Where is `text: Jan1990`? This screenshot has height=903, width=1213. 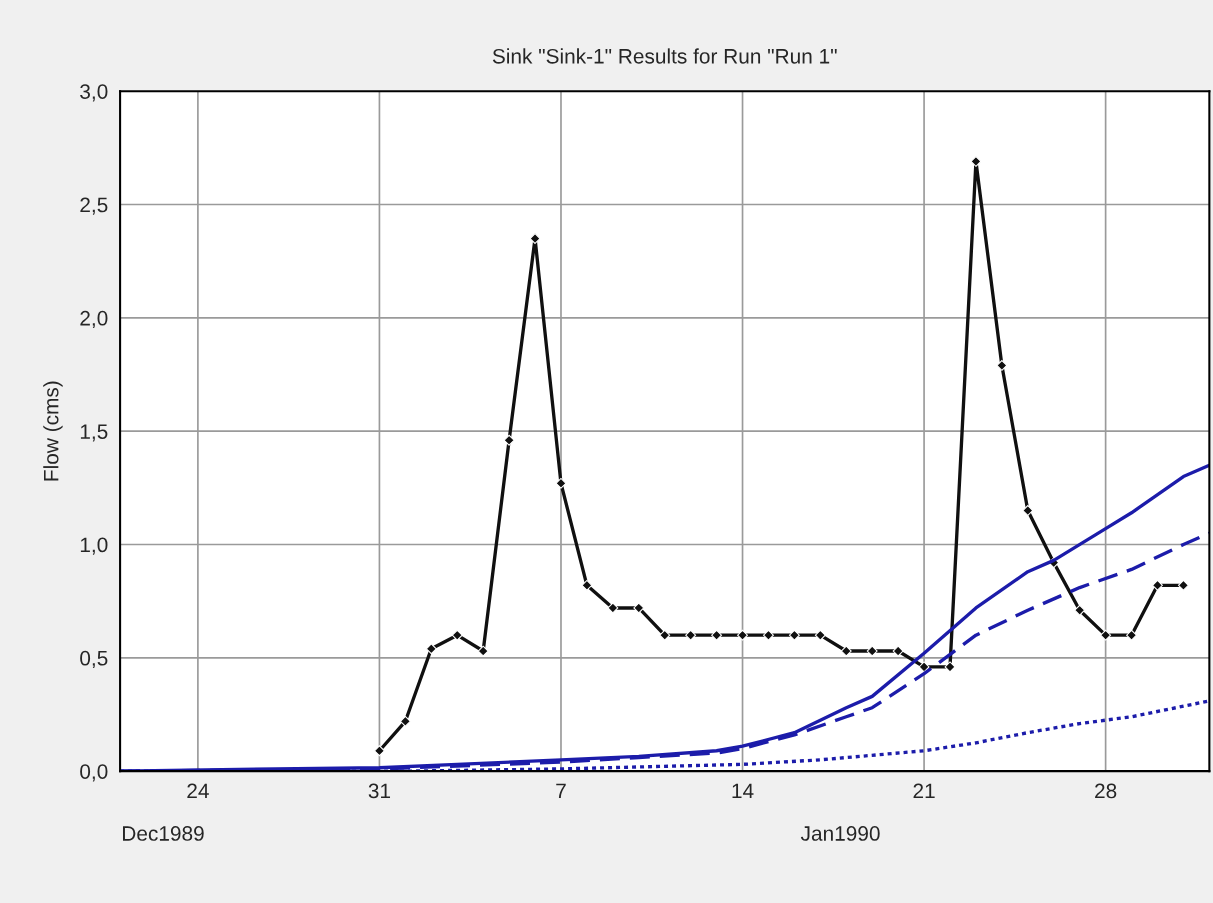 text: Jan1990 is located at coordinates (840, 833).